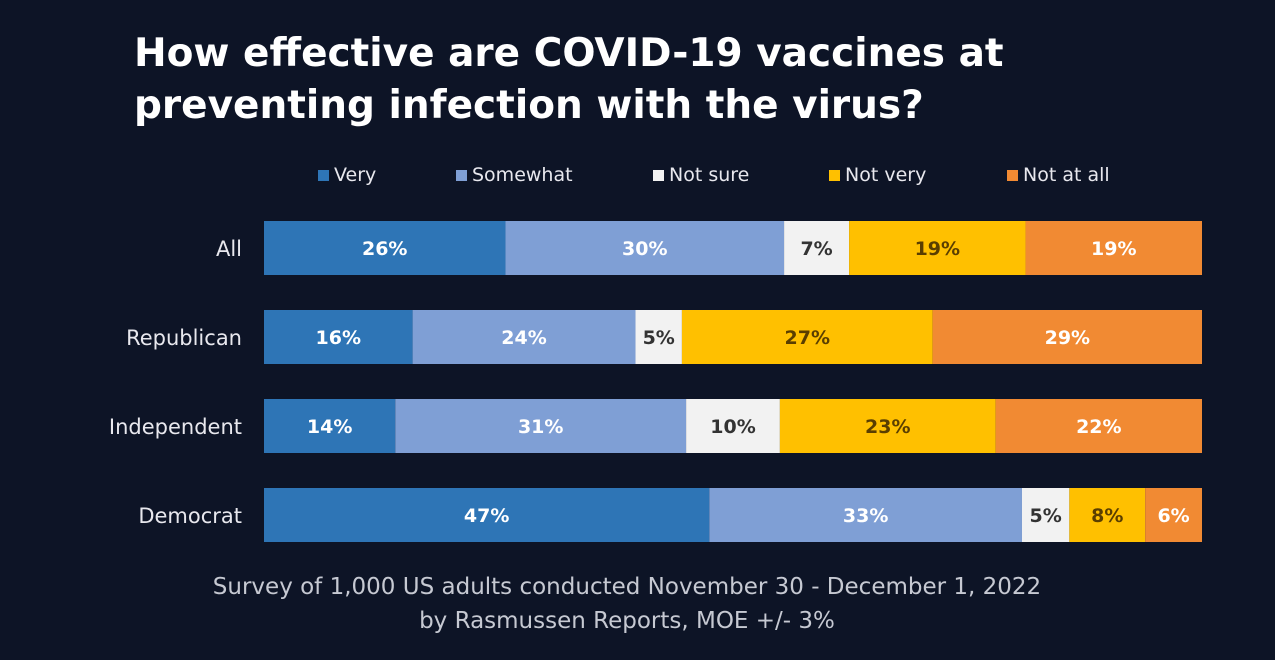 Image resolution: width=1275 pixels, height=660 pixels. I want to click on category-label-all: All, so click(229, 249).